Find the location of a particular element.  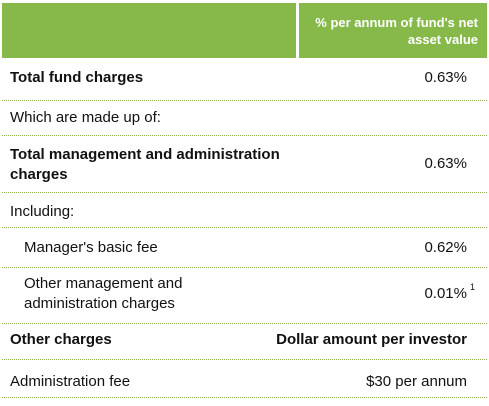

table-row: Administration fee $30 per annum is located at coordinates (244, 379).